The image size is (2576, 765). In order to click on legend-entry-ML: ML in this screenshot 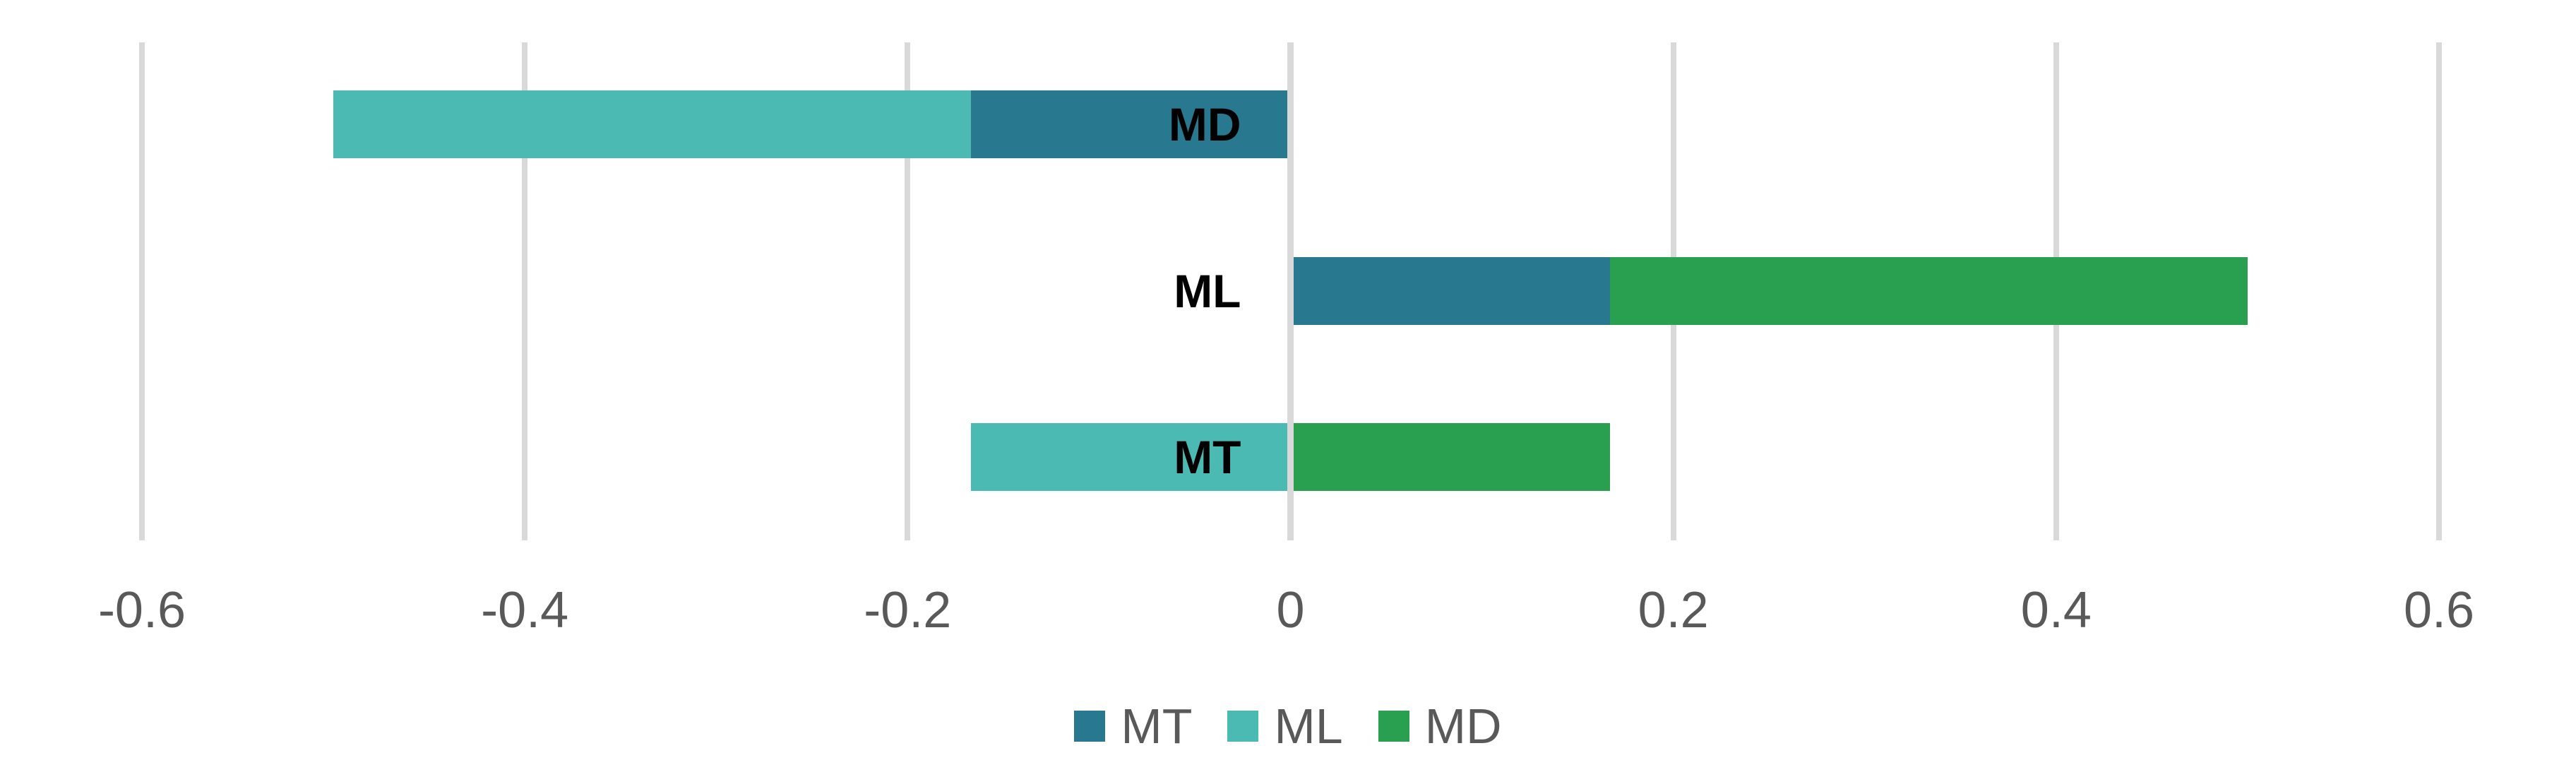, I will do `click(1285, 726)`.